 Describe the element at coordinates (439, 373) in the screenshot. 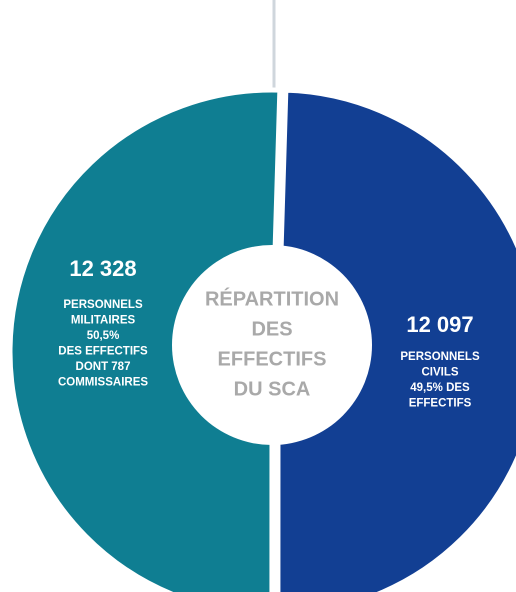

I see `slice-label: CIVILS` at that location.